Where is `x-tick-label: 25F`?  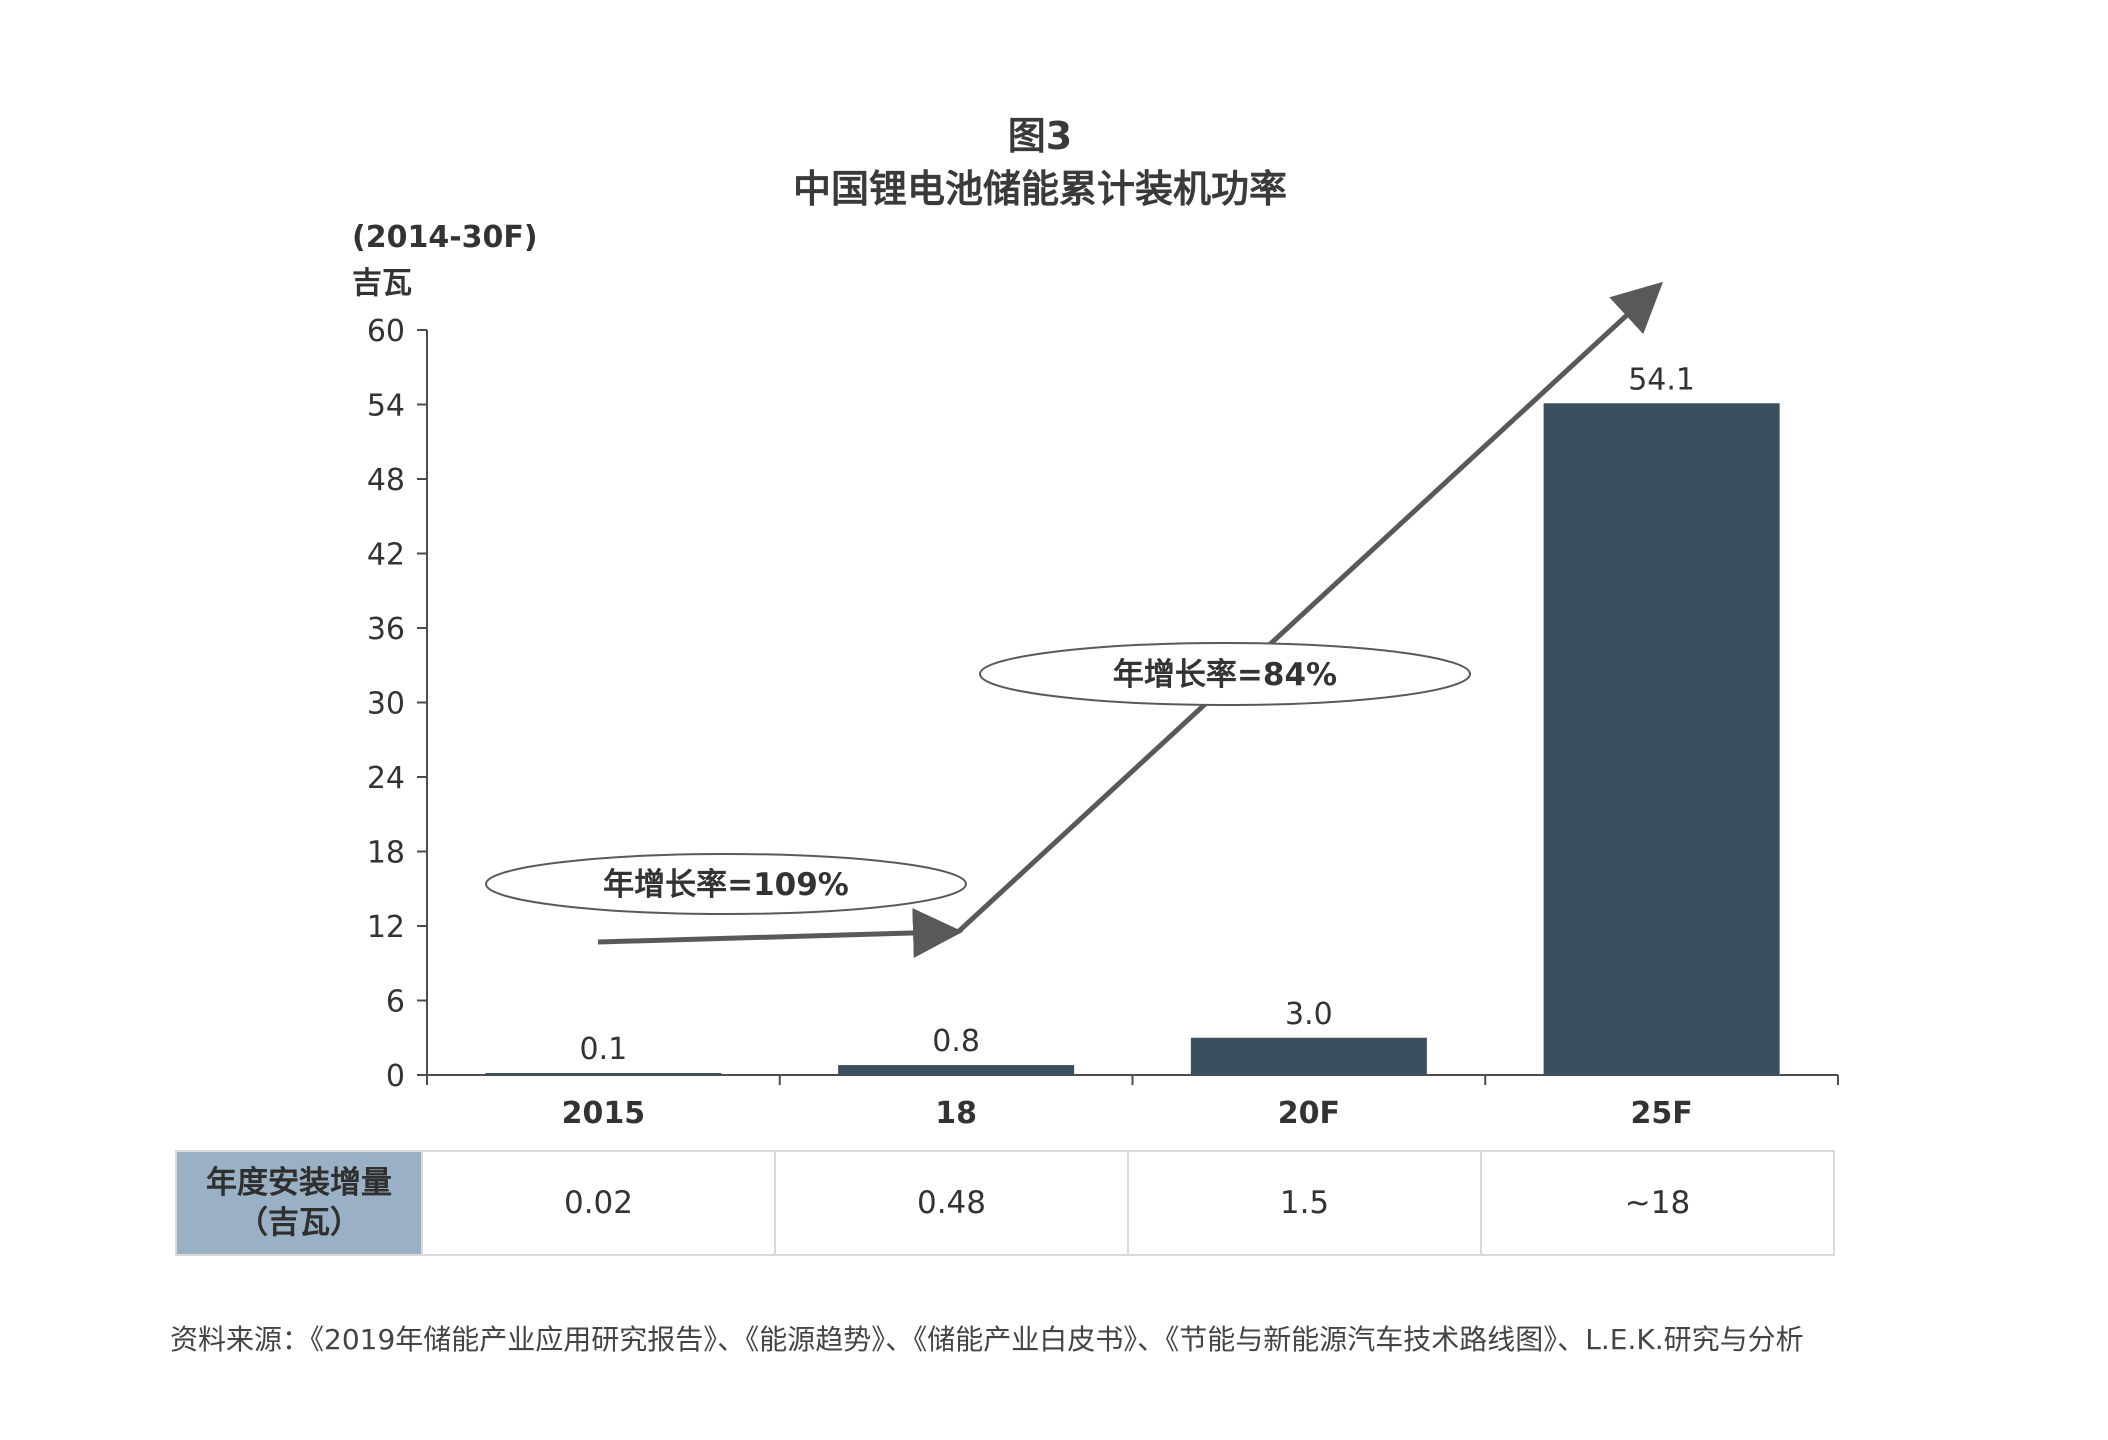 x-tick-label: 25F is located at coordinates (1662, 1113).